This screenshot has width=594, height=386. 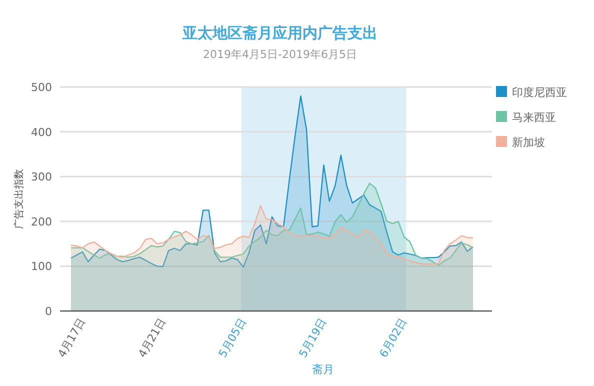 I want to click on y-tick-label: 400, so click(x=41, y=132).